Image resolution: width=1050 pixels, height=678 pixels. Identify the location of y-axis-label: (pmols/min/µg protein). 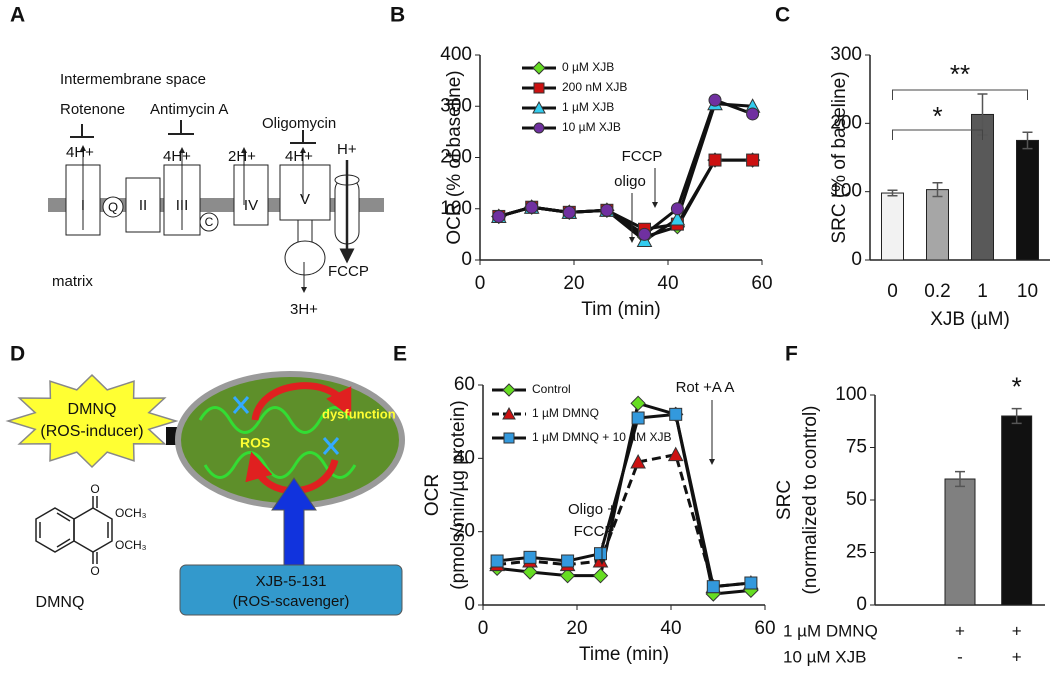
(458, 494).